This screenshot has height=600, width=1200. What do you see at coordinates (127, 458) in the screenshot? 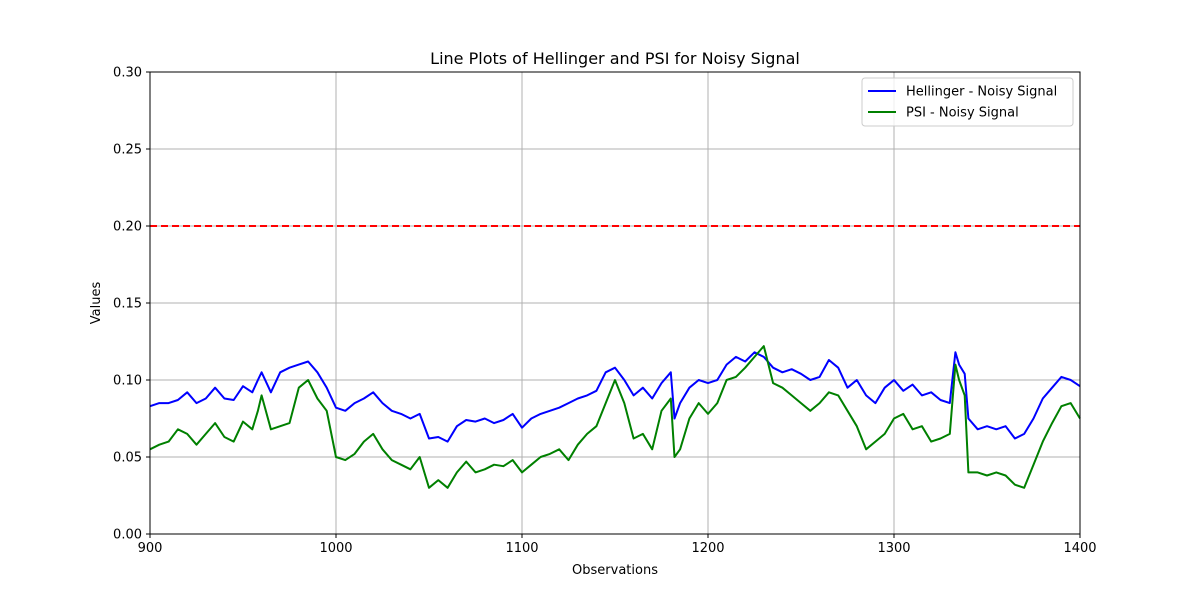
I see `y-tick-label: 0.05` at bounding box center [127, 458].